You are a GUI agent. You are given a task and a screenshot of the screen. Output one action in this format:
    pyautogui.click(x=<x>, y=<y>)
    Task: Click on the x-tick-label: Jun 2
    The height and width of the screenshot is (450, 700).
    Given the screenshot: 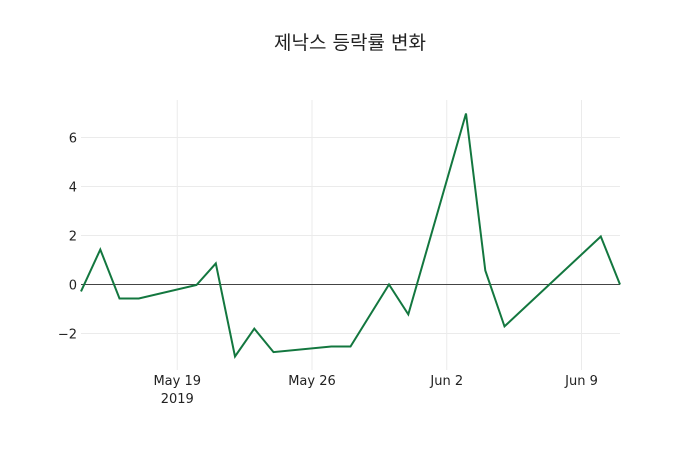 What is the action you would take?
    pyautogui.click(x=446, y=381)
    